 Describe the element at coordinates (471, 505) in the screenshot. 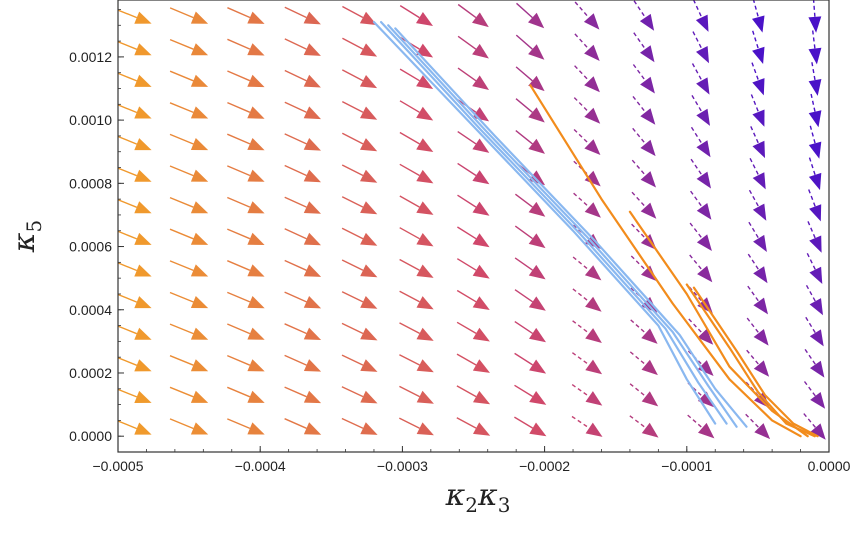

I see `x-label-subscript-1: 2` at that location.